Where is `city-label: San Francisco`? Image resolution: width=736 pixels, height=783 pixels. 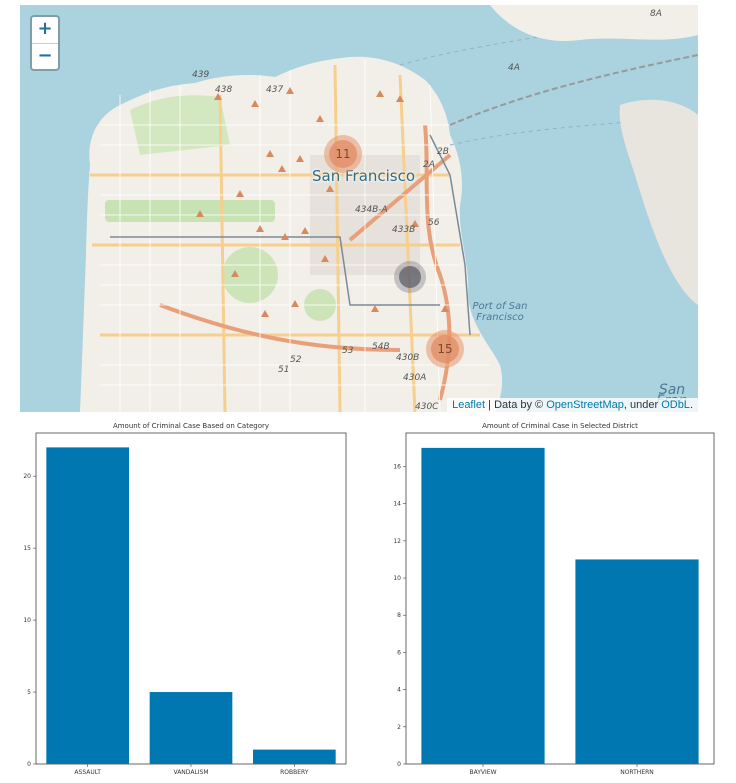
city-label: San Francisco is located at coordinates (364, 176).